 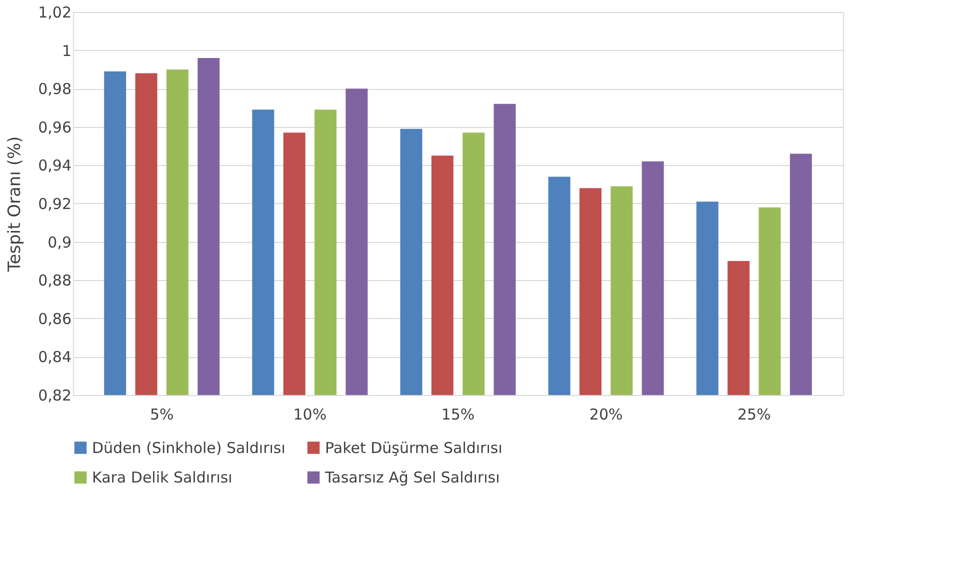 What do you see at coordinates (55, 357) in the screenshot?
I see `y-tick-label: 0,84` at bounding box center [55, 357].